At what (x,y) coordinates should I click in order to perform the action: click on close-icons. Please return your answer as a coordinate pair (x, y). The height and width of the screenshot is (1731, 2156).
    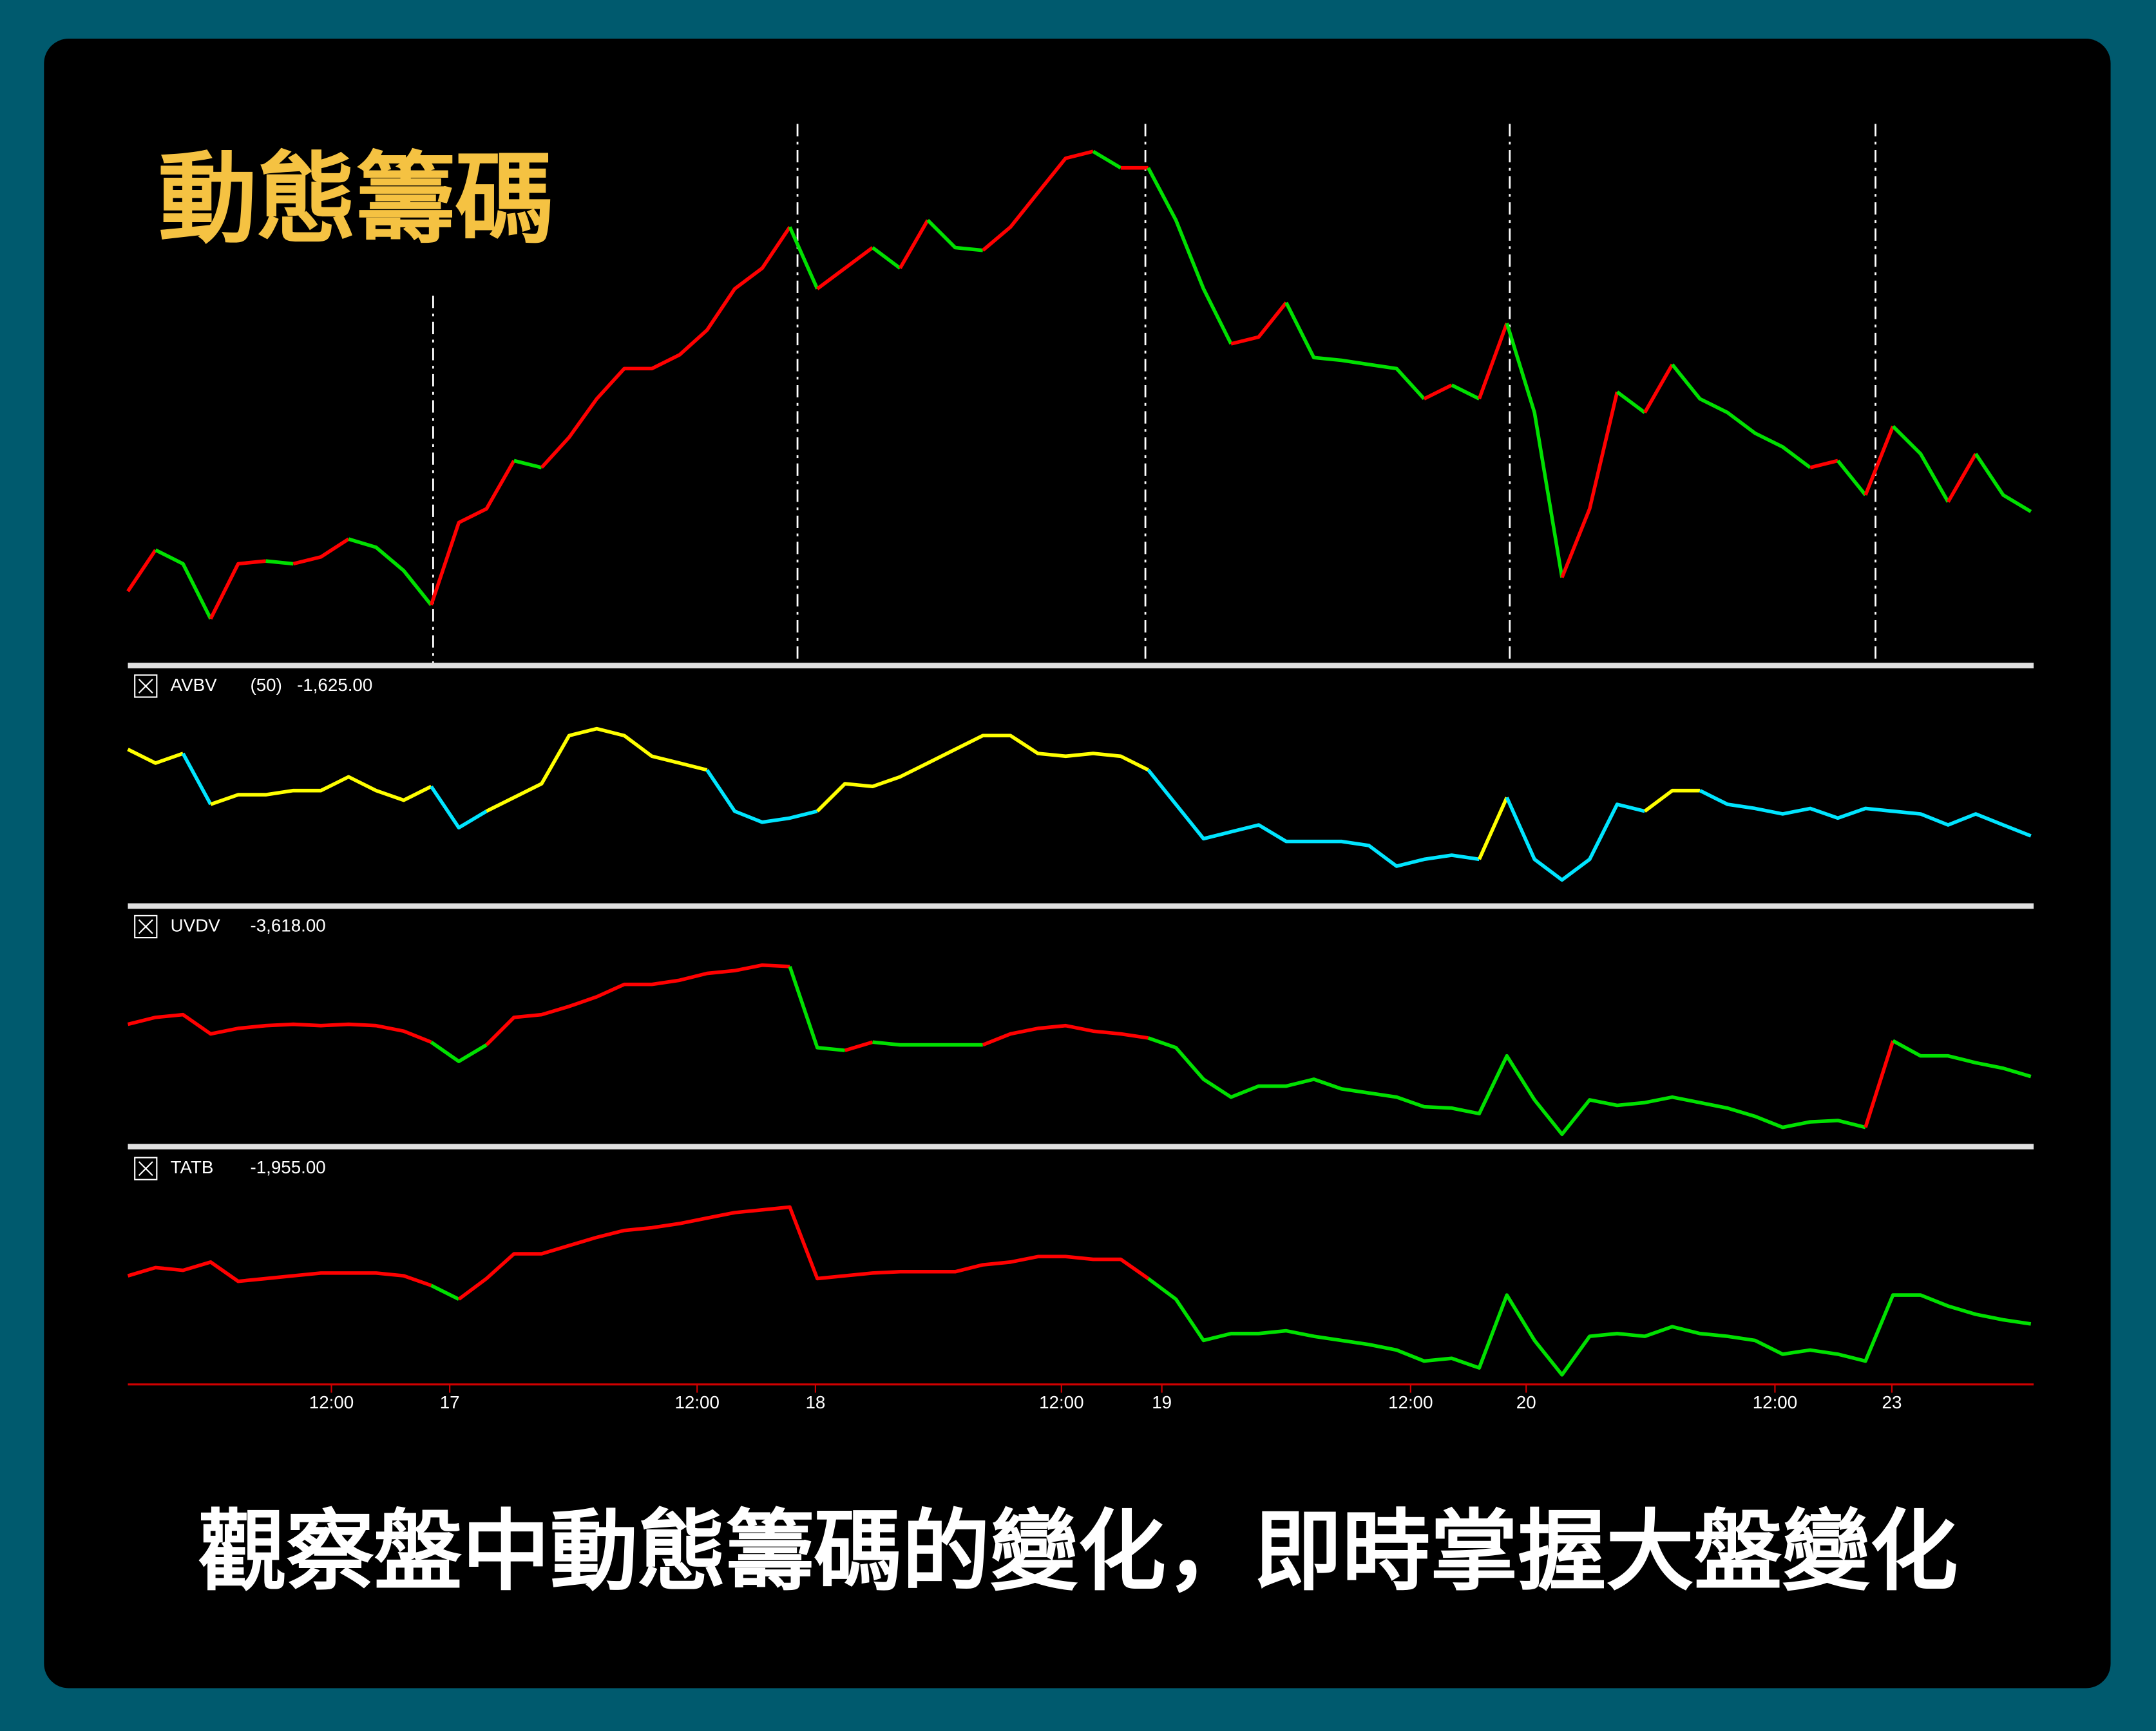
    Looking at the image, I should click on (146, 927).